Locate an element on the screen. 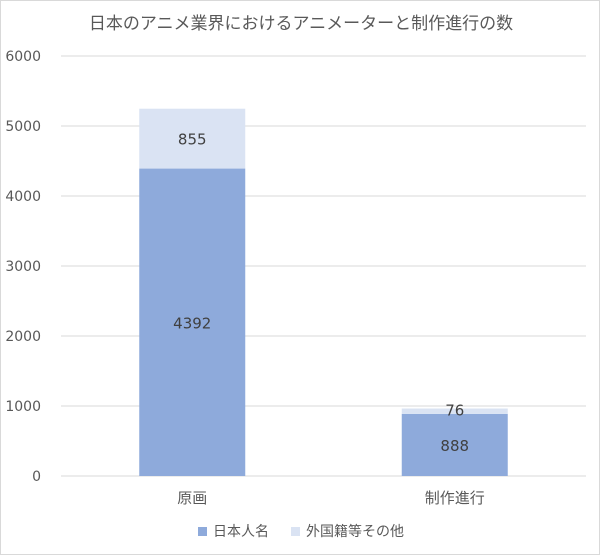 The image size is (600, 555). y-tick-label: 1000 is located at coordinates (23, 407).